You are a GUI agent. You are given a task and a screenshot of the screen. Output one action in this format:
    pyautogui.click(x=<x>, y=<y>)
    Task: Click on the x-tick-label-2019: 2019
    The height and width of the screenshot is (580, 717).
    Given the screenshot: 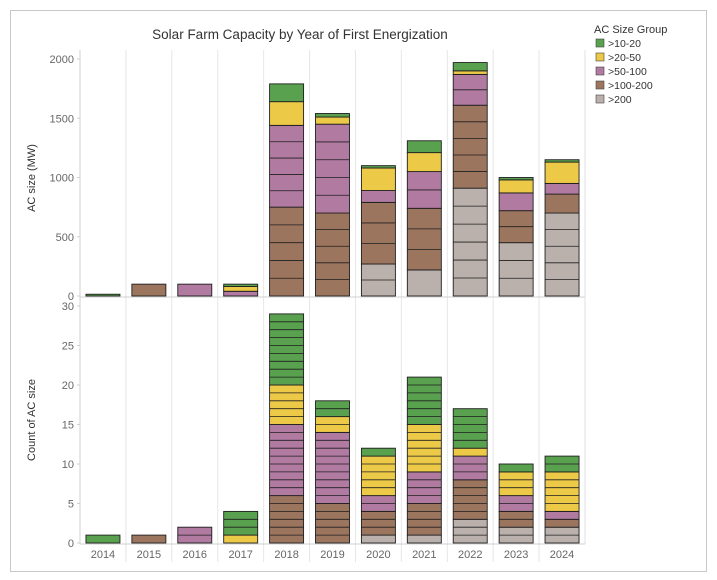 What is the action you would take?
    pyautogui.click(x=332, y=555)
    